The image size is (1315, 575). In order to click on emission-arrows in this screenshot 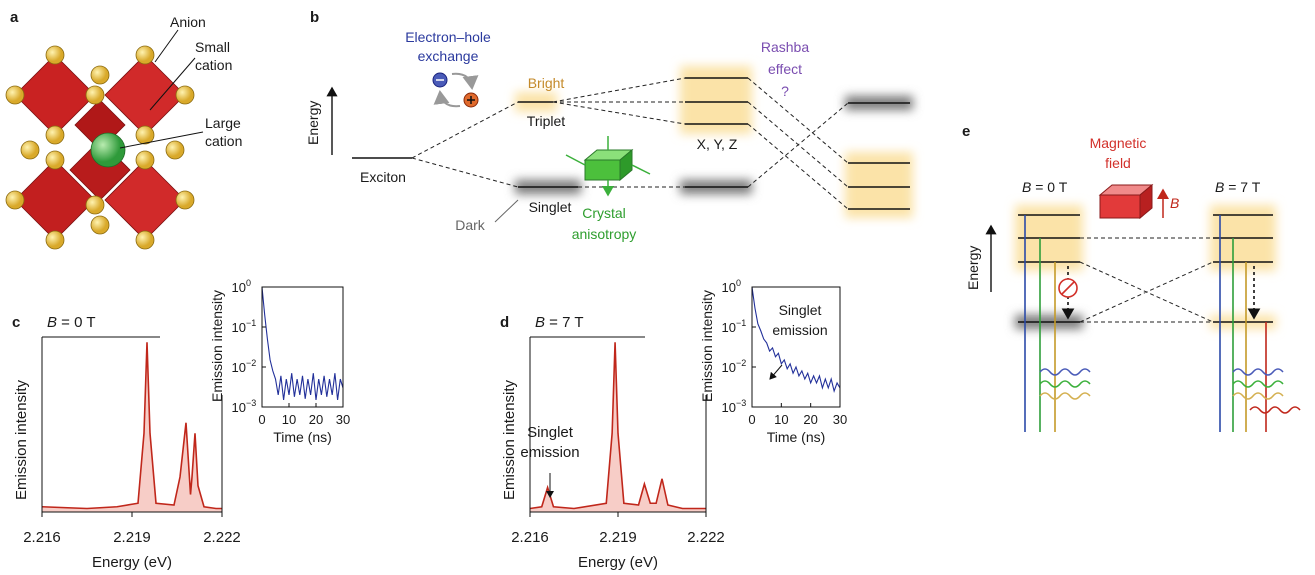, I will do `click(1162, 323)`.